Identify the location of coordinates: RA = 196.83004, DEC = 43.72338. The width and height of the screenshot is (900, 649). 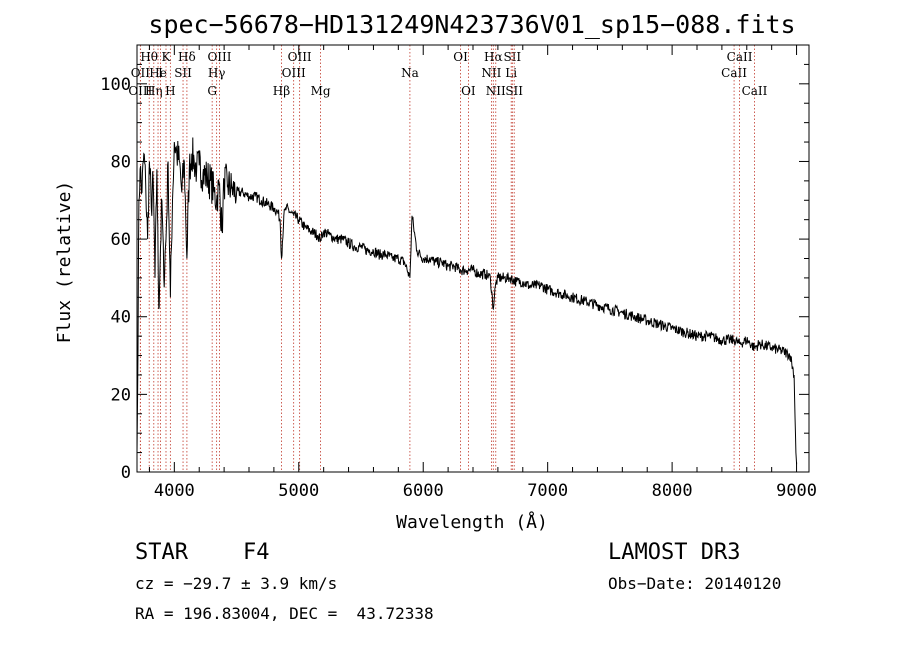
(284, 613).